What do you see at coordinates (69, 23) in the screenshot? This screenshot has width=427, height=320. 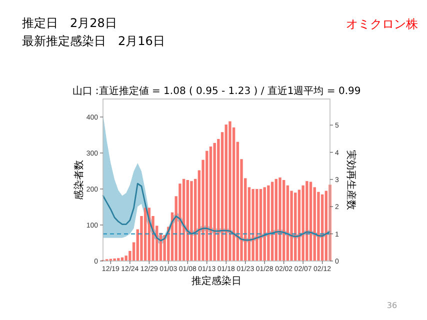 I see `text: 推定日 2月28日` at bounding box center [69, 23].